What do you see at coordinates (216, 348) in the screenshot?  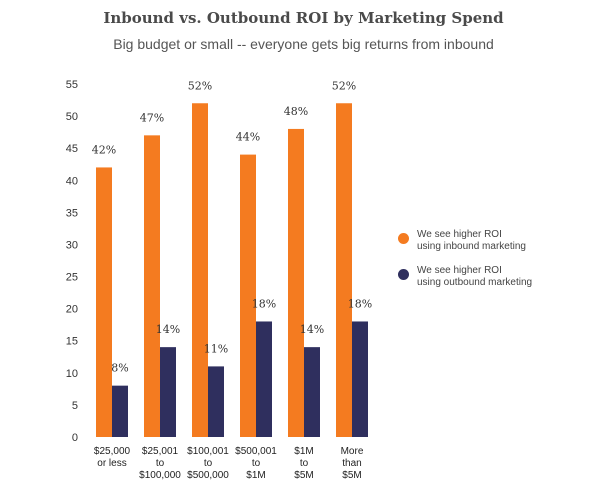 I see `data-label-outbound: 11%` at bounding box center [216, 348].